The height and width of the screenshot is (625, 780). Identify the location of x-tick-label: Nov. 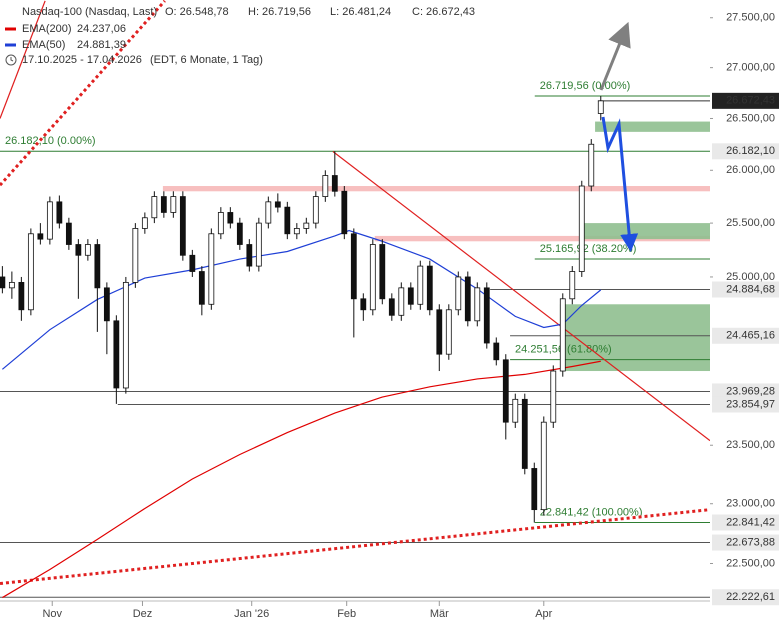
(52, 614).